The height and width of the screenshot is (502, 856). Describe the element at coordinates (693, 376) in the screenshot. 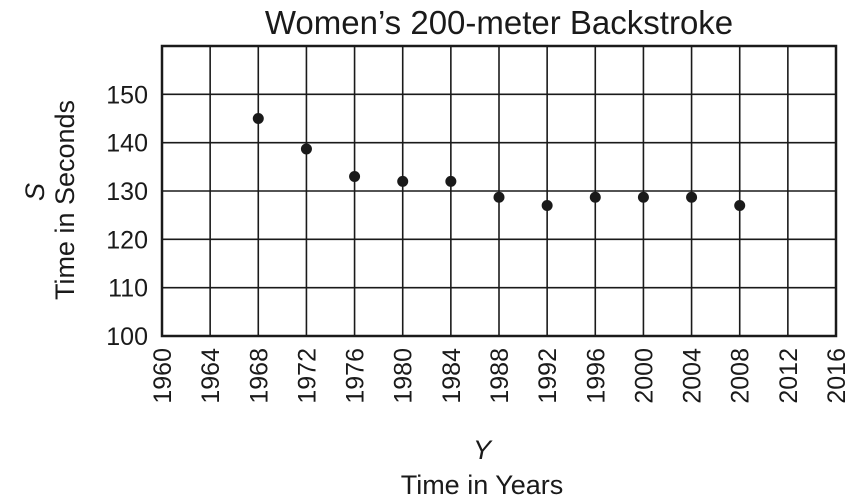

I see `x-tick-label: 2004` at that location.